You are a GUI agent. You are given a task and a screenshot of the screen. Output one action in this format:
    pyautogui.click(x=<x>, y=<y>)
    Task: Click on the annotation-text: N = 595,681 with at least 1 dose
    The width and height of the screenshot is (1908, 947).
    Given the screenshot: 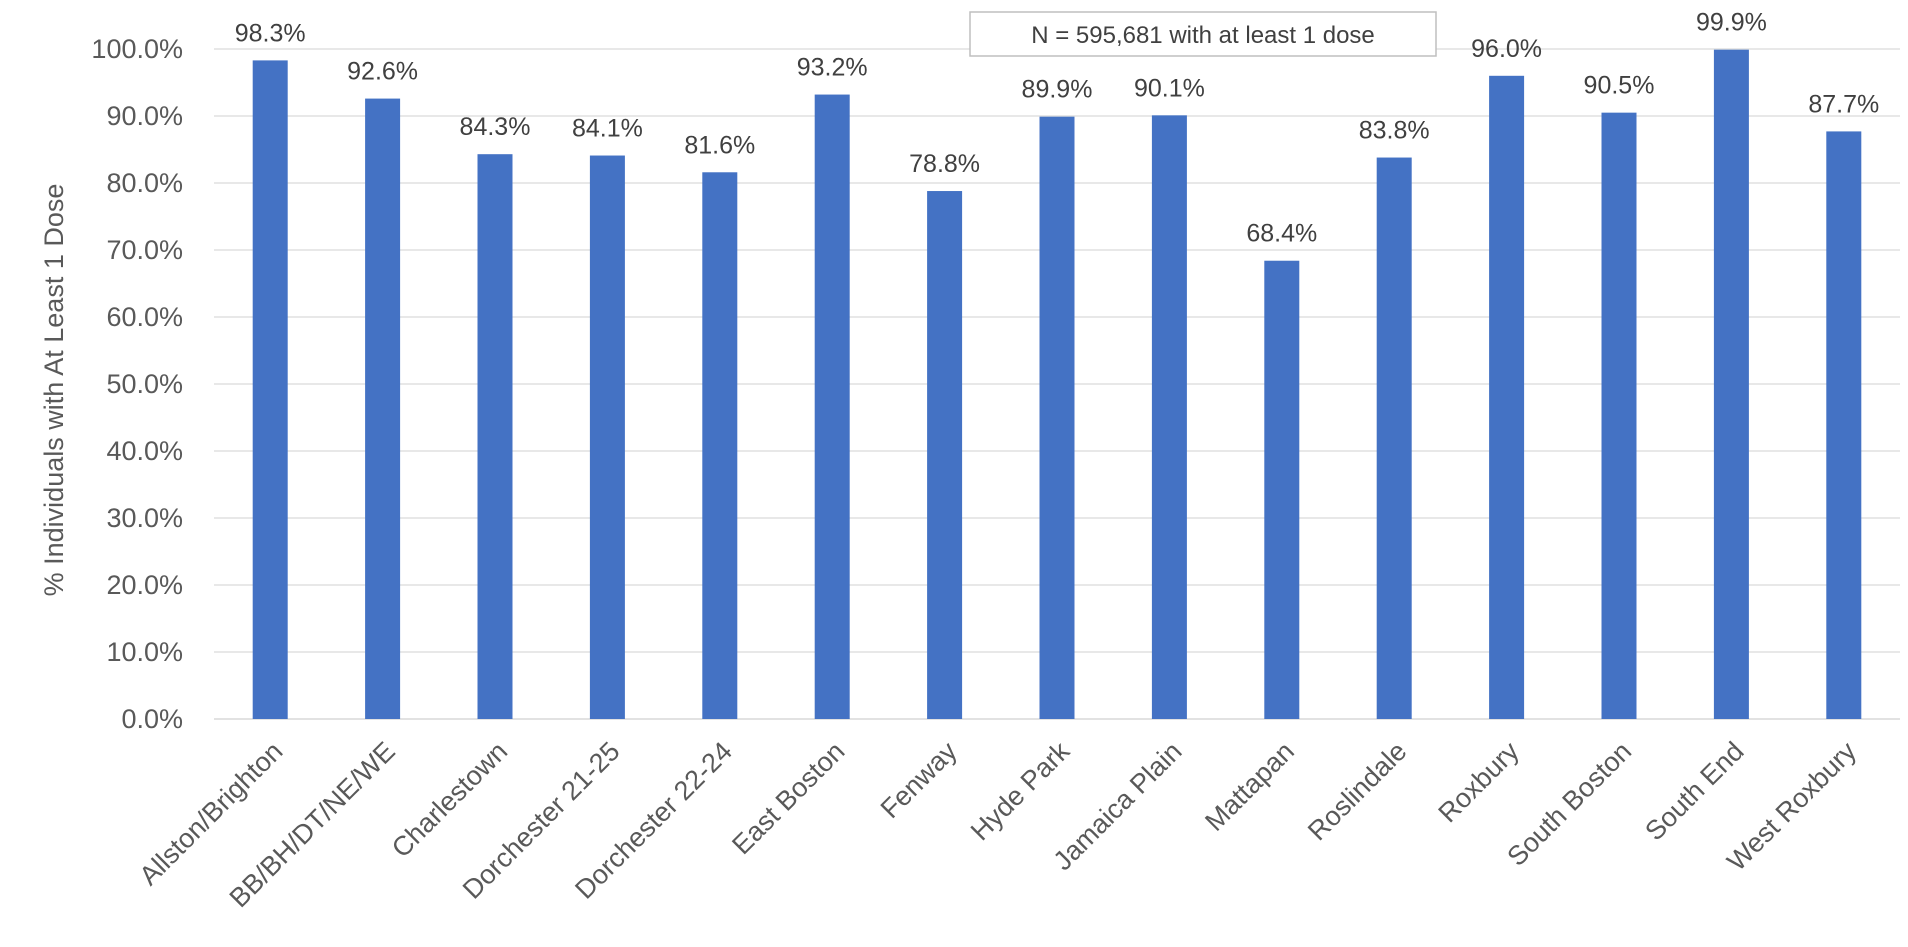 What is the action you would take?
    pyautogui.click(x=1203, y=35)
    